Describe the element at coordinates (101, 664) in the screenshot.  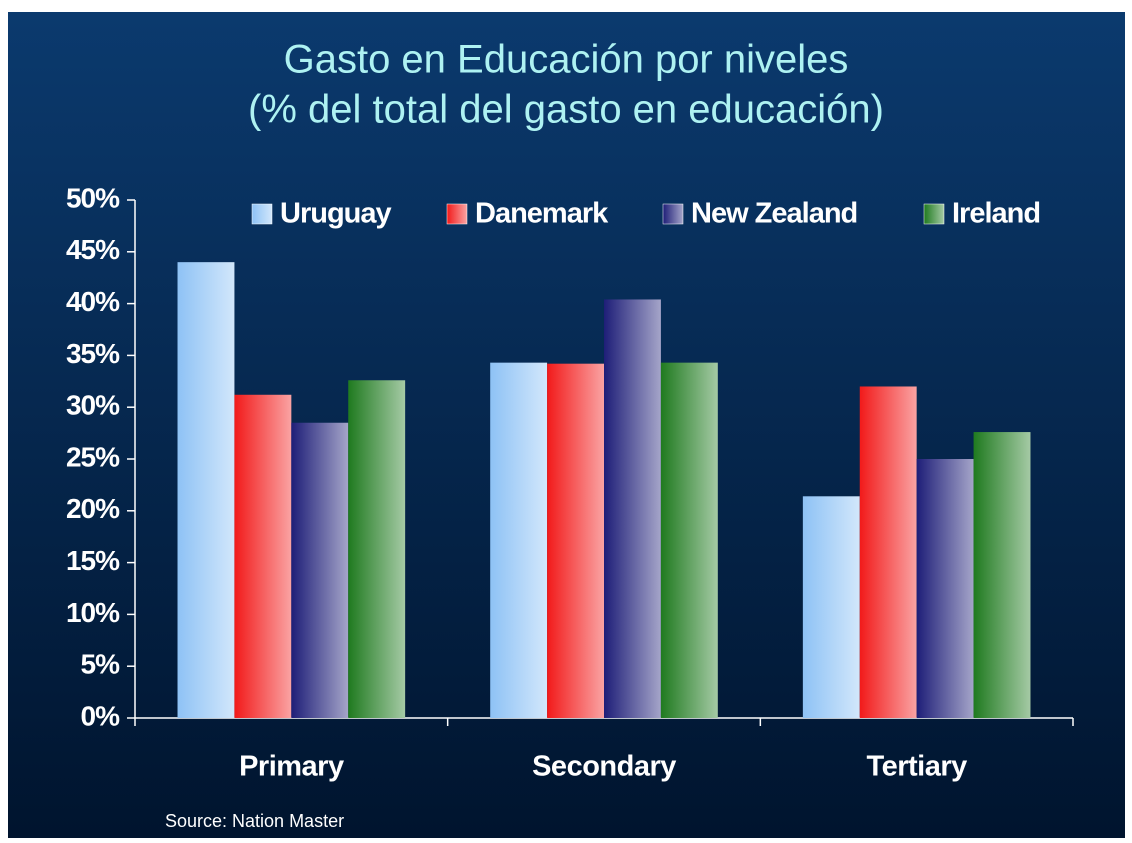
I see `y-tick-label: 5%` at that location.